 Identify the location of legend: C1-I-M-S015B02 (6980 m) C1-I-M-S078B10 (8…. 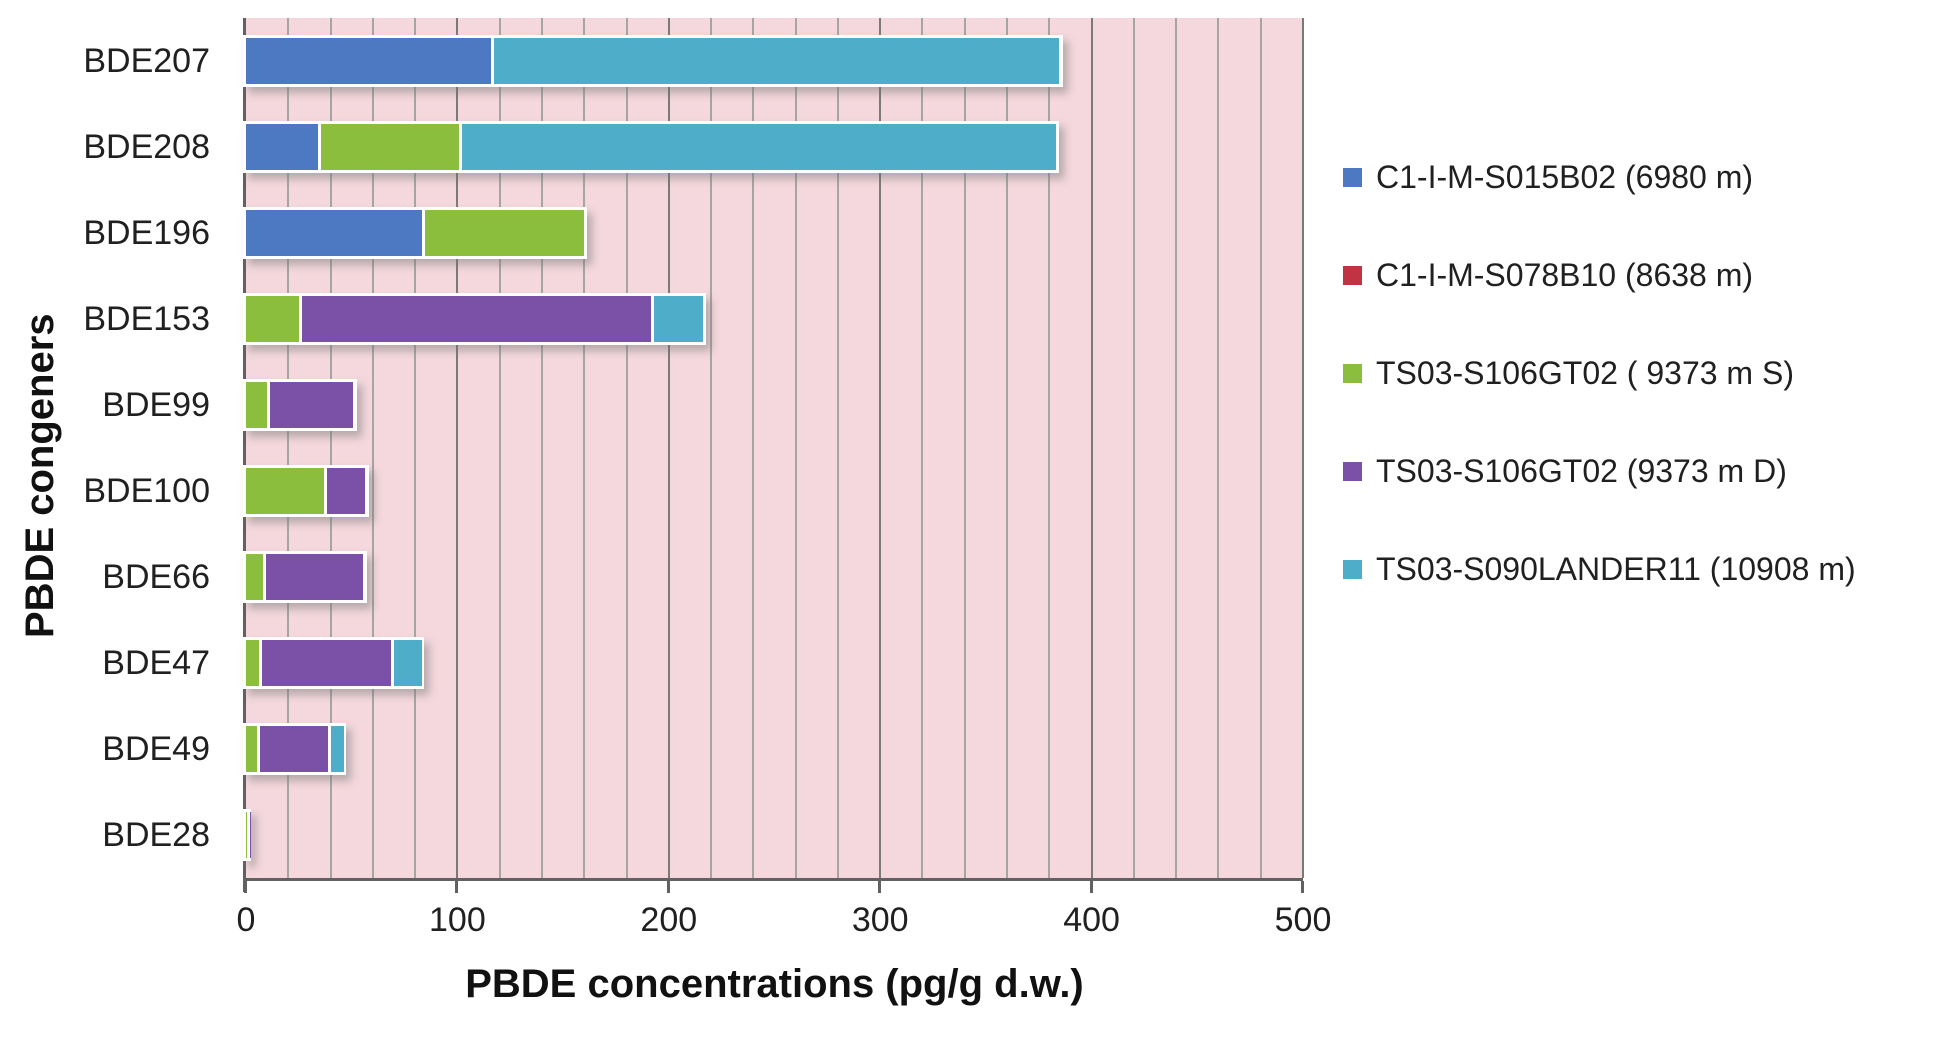
(1599, 373).